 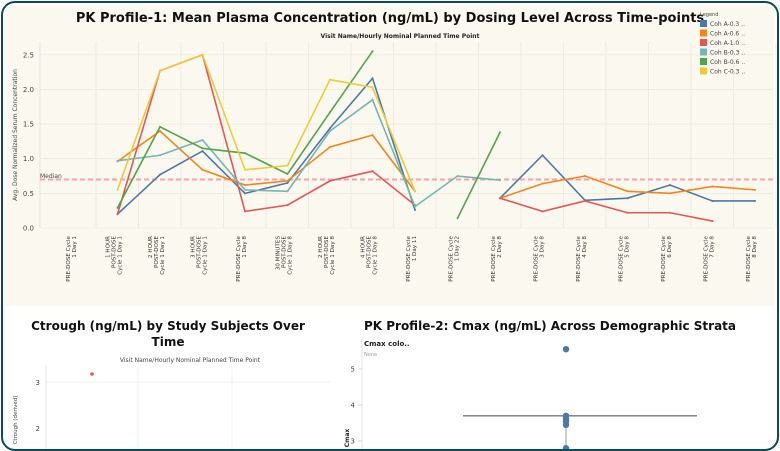 I want to click on x-tick-label: 4 HOUR POST-DOSE Cycle 1 Day 8, so click(x=369, y=255).